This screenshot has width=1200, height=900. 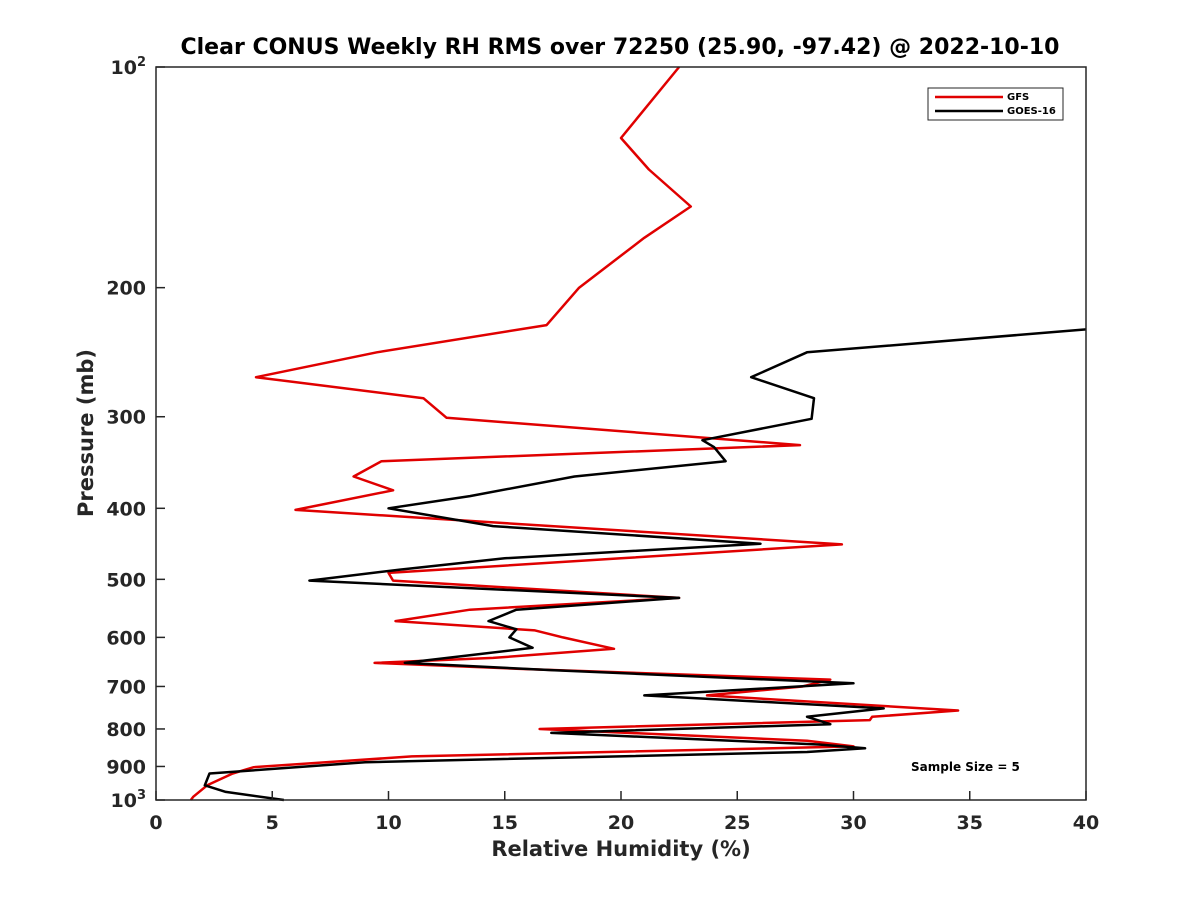 I want to click on y-tick-label: 200, so click(x=126, y=289).